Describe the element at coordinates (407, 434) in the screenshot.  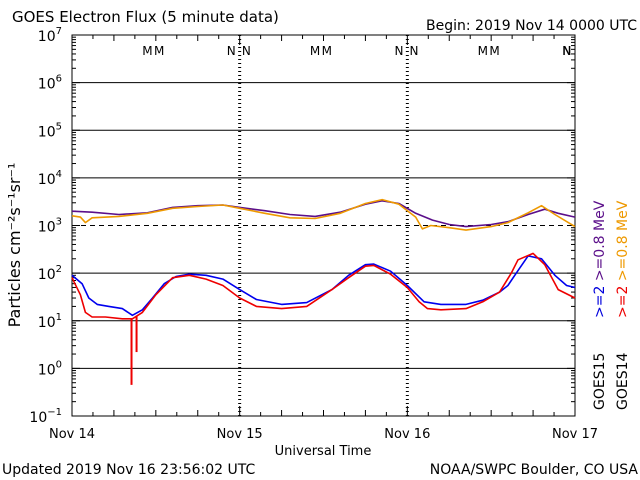
I see `x-tick-label: Nov 16` at that location.